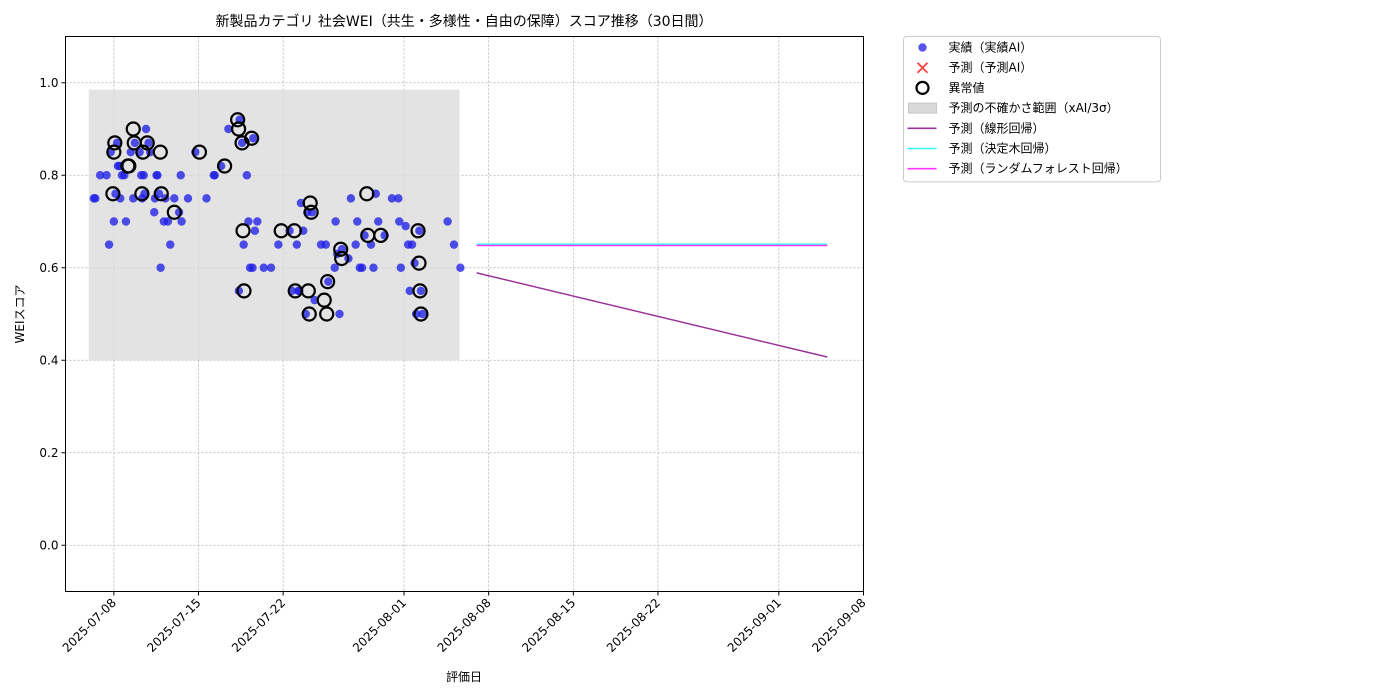 The image size is (1400, 700). What do you see at coordinates (89, 625) in the screenshot?
I see `x-tick-label: 2025-07-08` at bounding box center [89, 625].